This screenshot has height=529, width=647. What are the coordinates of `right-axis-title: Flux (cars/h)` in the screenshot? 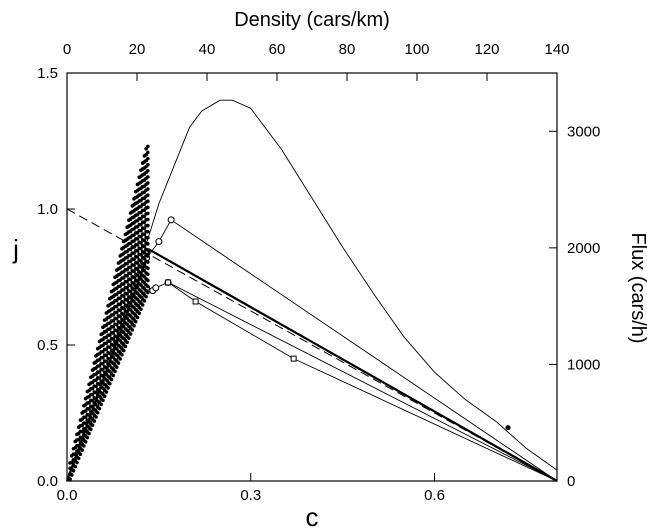 It's located at (637, 287).